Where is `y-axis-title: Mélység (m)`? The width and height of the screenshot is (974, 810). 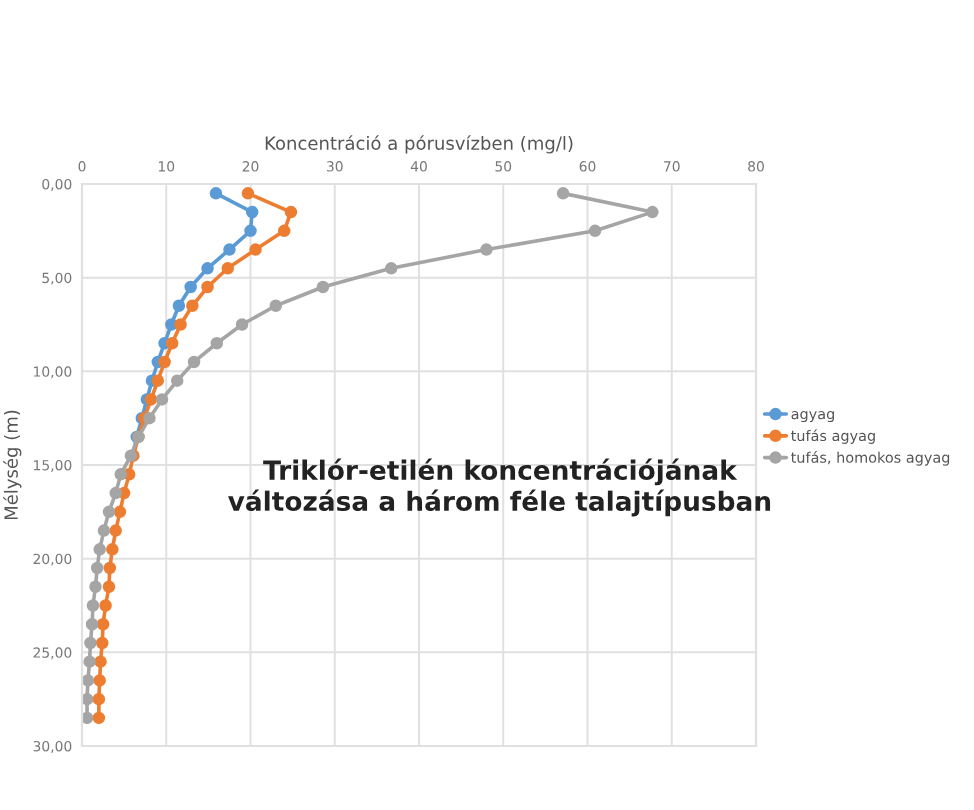
y-axis-title: Mélység (m) is located at coordinates (12, 465).